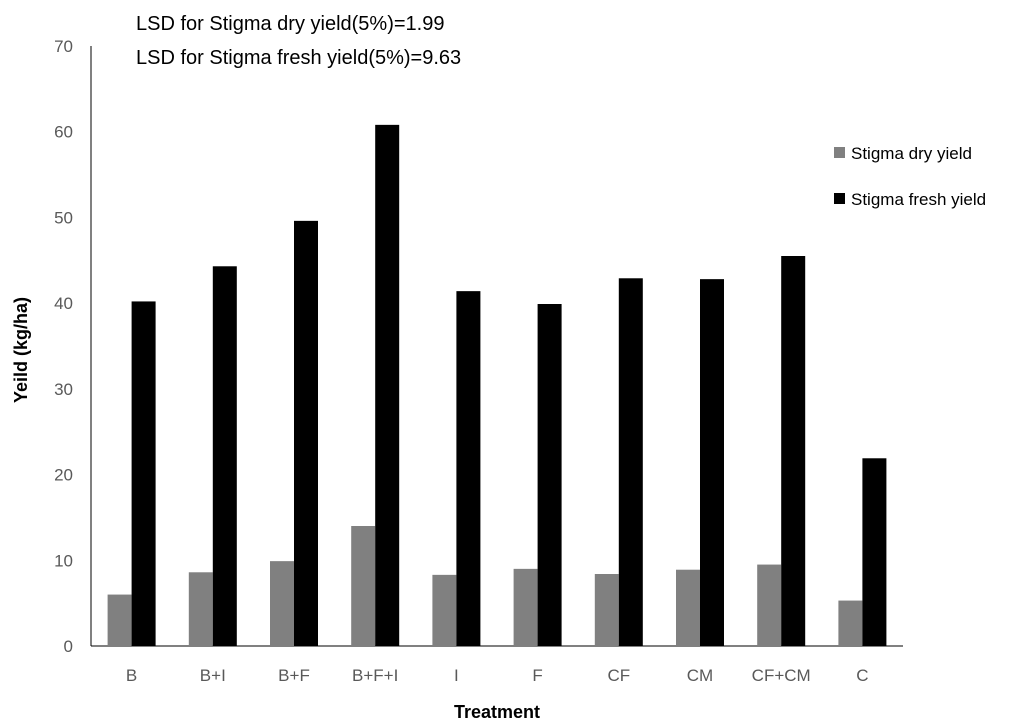  Describe the element at coordinates (497, 665) in the screenshot. I see `x-axis: B B+I B+F B+F+I I F CF CM CF+CM C` at that location.